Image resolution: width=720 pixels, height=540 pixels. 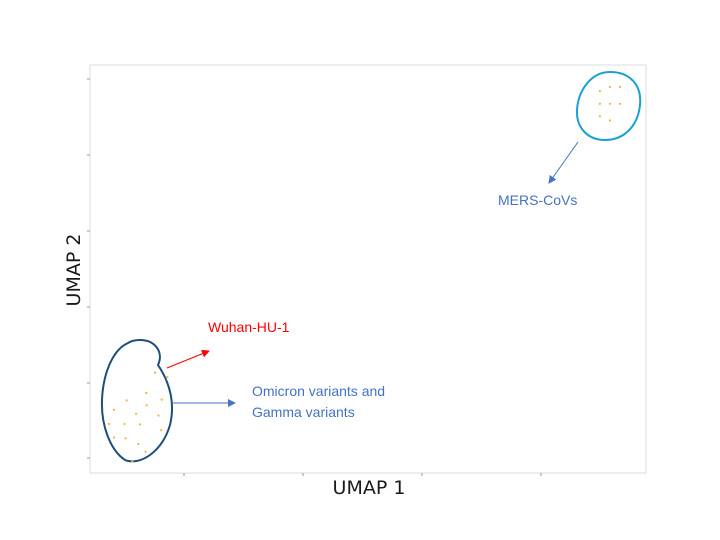 I want to click on annotation-mers: MERS-CoVs, so click(x=537, y=200).